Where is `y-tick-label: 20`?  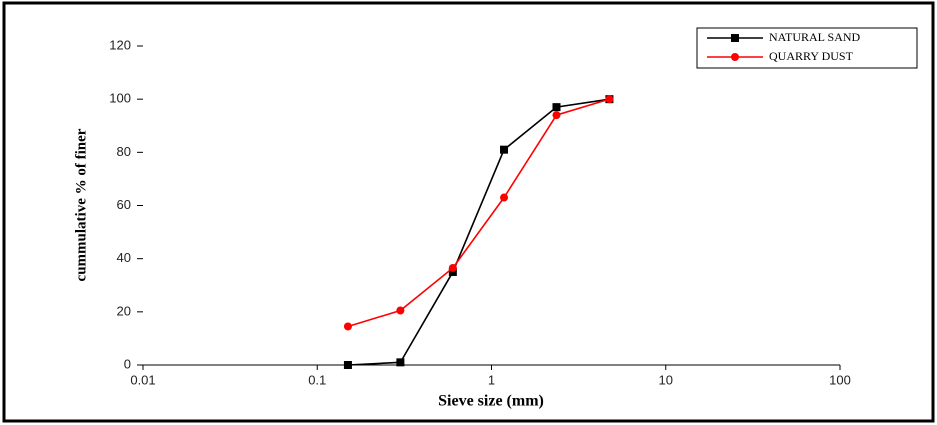
y-tick-label: 20 is located at coordinates (124, 310).